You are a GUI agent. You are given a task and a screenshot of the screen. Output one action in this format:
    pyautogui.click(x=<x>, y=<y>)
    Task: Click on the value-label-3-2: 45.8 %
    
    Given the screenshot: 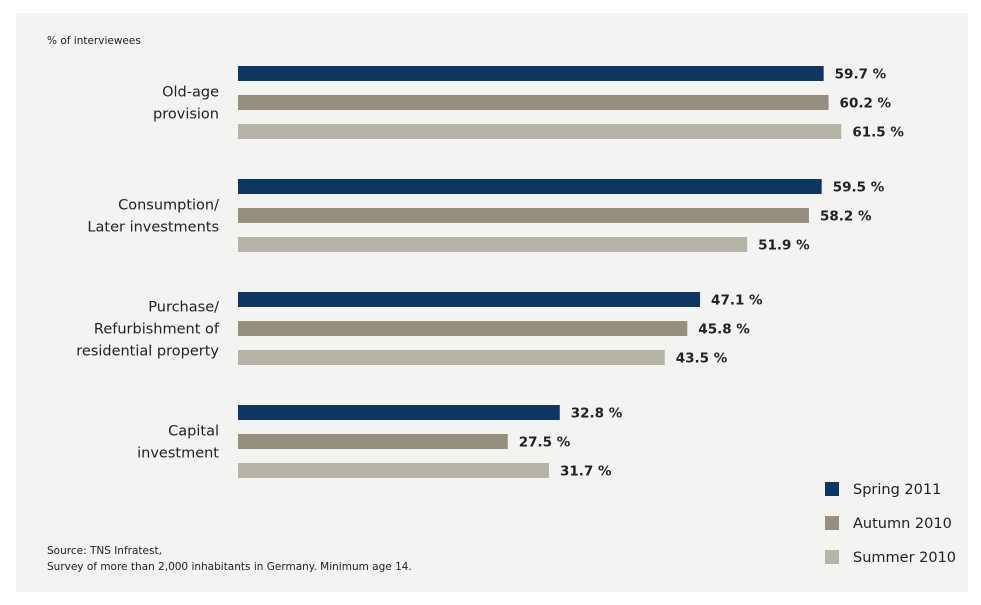 What is the action you would take?
    pyautogui.click(x=724, y=330)
    